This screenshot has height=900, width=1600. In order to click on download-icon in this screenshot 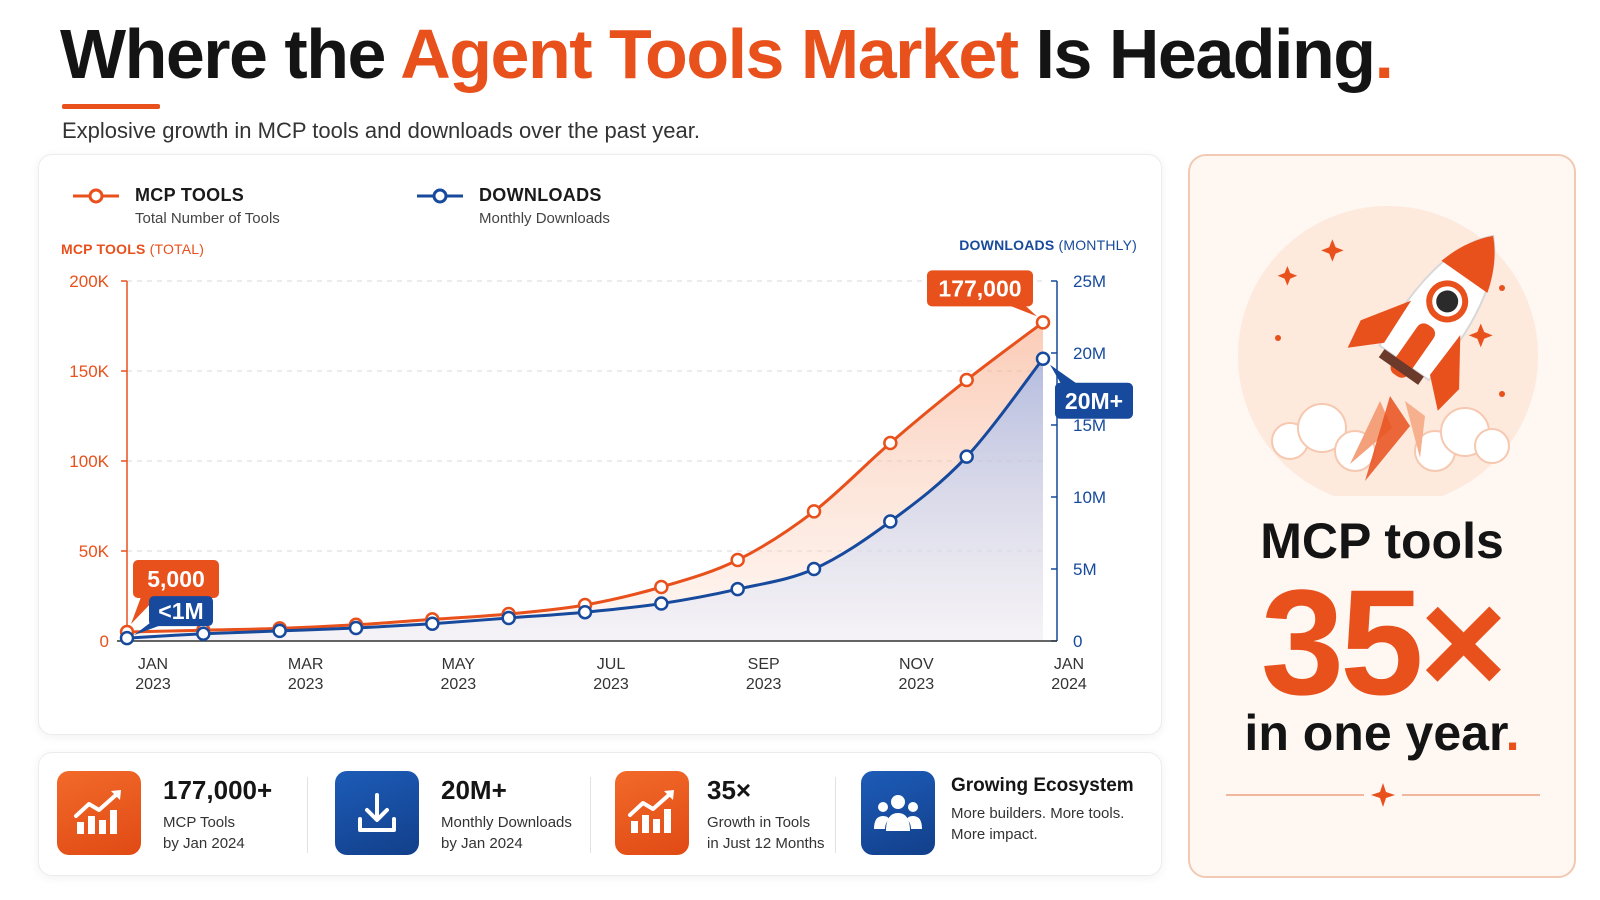, I will do `click(377, 813)`.